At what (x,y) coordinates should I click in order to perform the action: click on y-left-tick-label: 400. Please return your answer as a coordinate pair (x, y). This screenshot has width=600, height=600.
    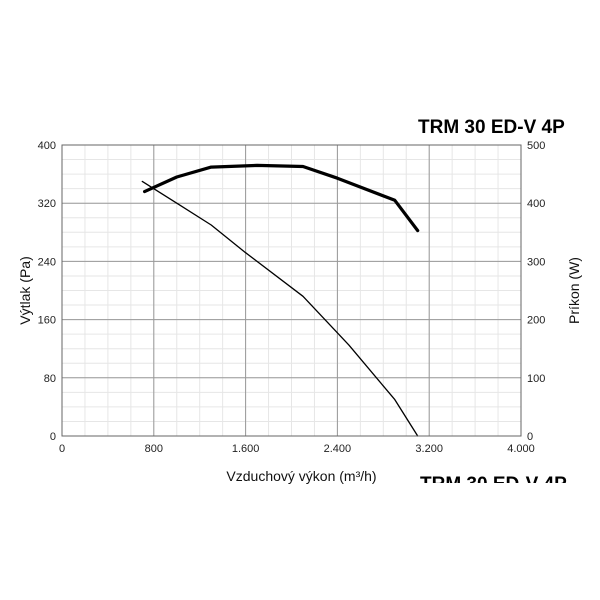
    Looking at the image, I should click on (47, 146).